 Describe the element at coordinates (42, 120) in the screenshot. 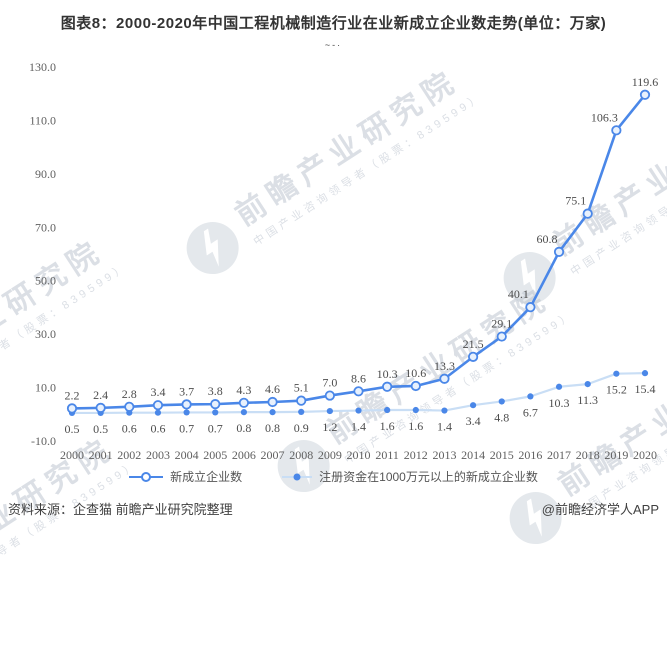

I see `svg-text: 110.0` at that location.